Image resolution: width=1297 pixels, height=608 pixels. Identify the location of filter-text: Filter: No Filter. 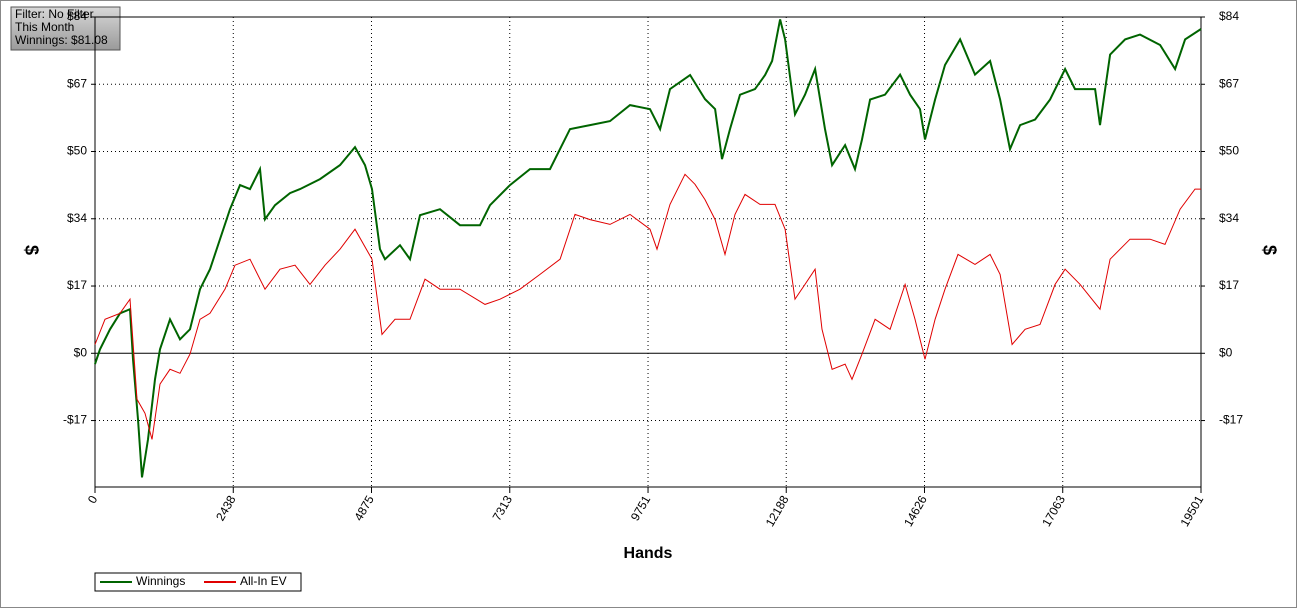
(54, 14).